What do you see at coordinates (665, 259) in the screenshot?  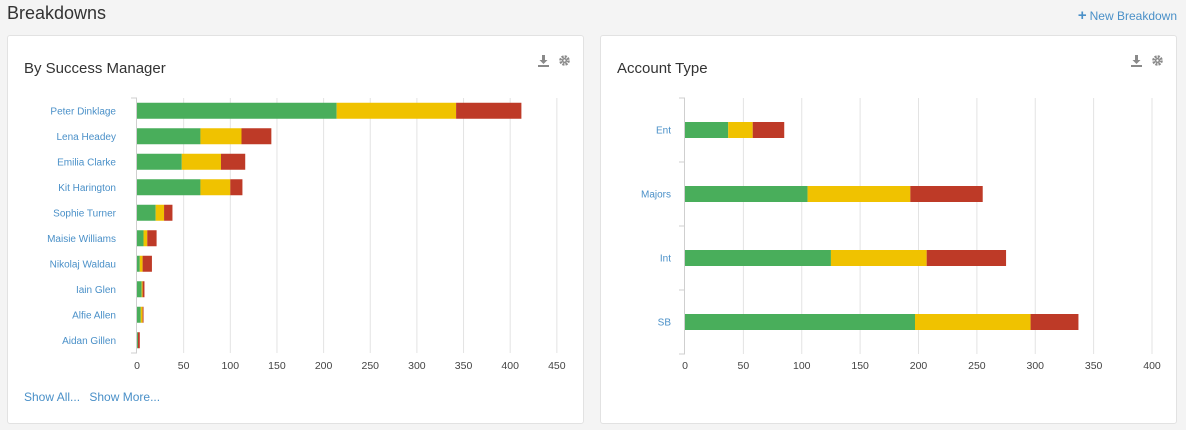 I see `category-label: Int` at bounding box center [665, 259].